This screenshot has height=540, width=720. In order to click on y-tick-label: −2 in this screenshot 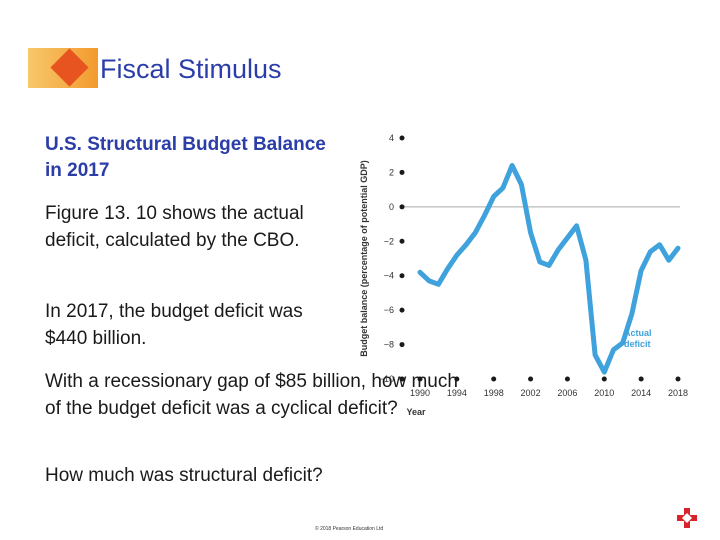, I will do `click(389, 241)`.